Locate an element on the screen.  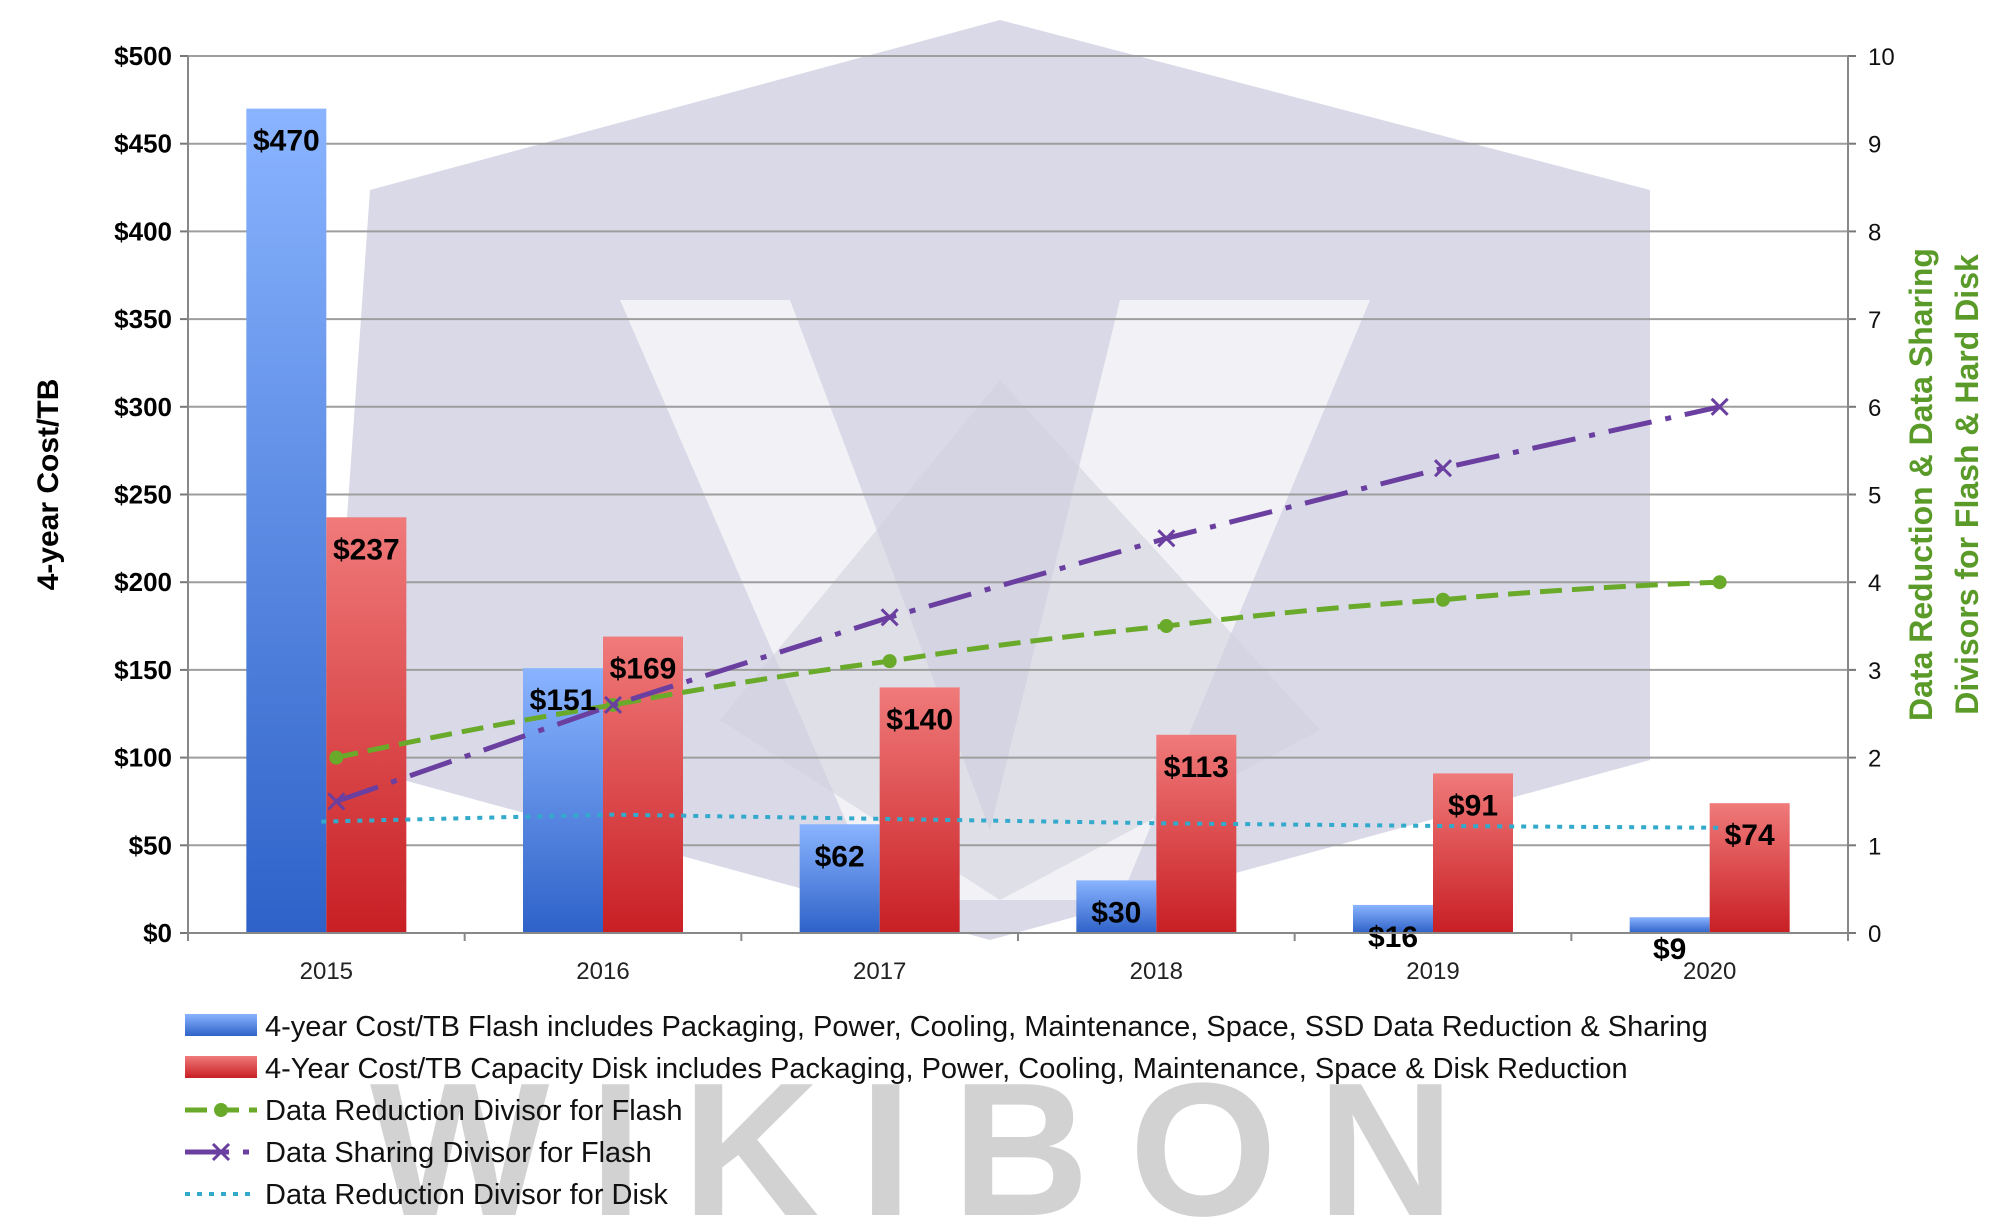
y-tick-label: $350 is located at coordinates (143, 319).